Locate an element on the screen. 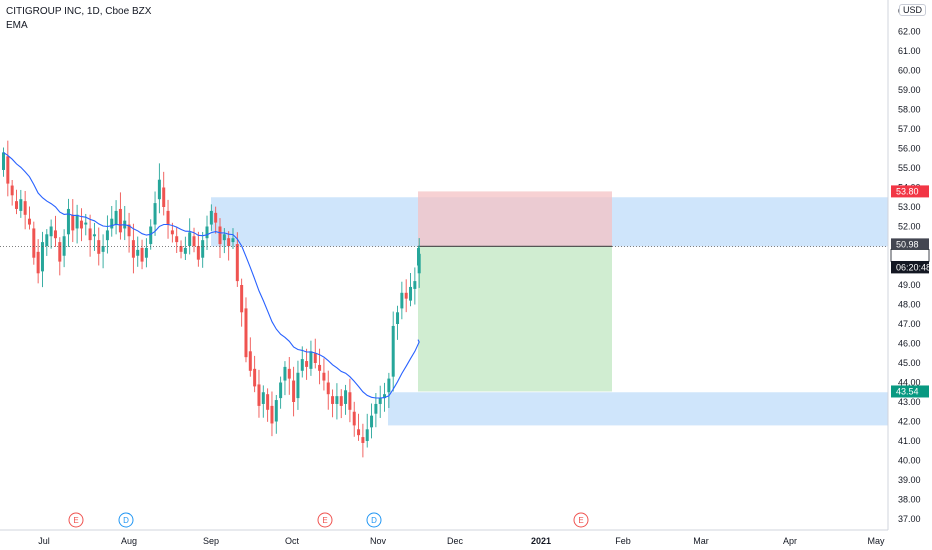 The width and height of the screenshot is (932, 550). countdown-badge: 06:20:48 is located at coordinates (911, 267).